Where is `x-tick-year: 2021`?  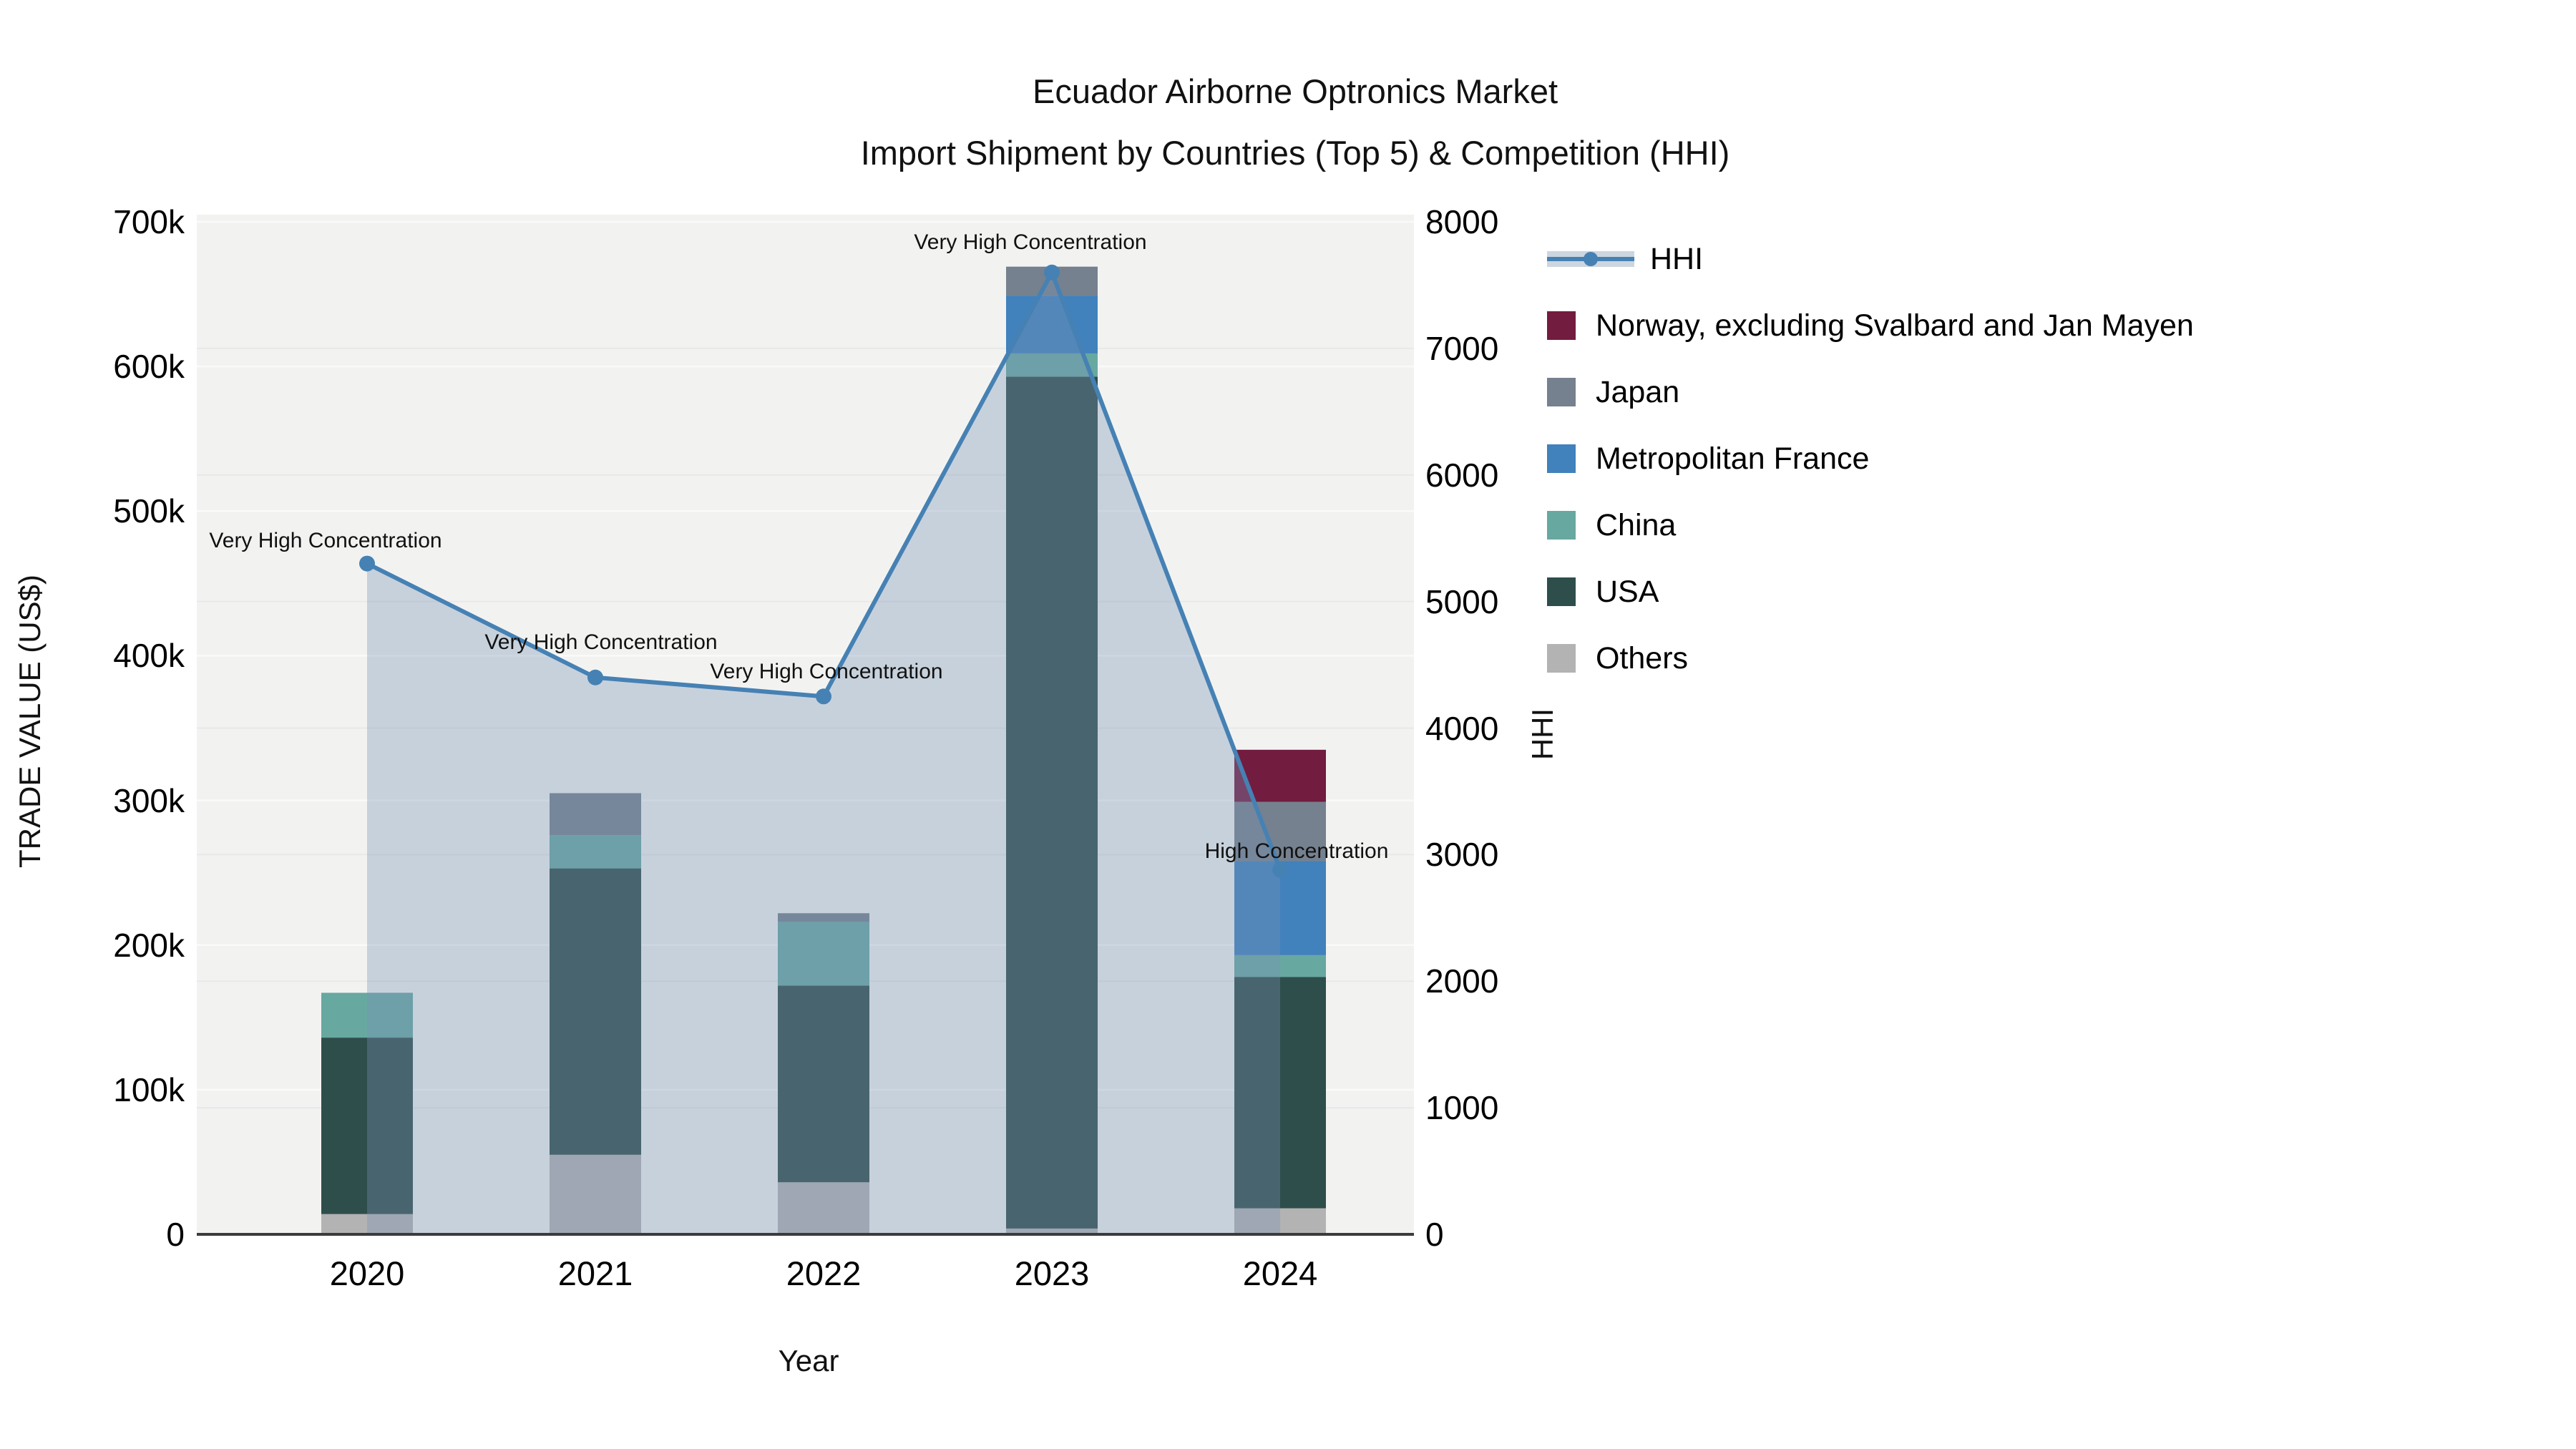 x-tick-year: 2021 is located at coordinates (595, 1273).